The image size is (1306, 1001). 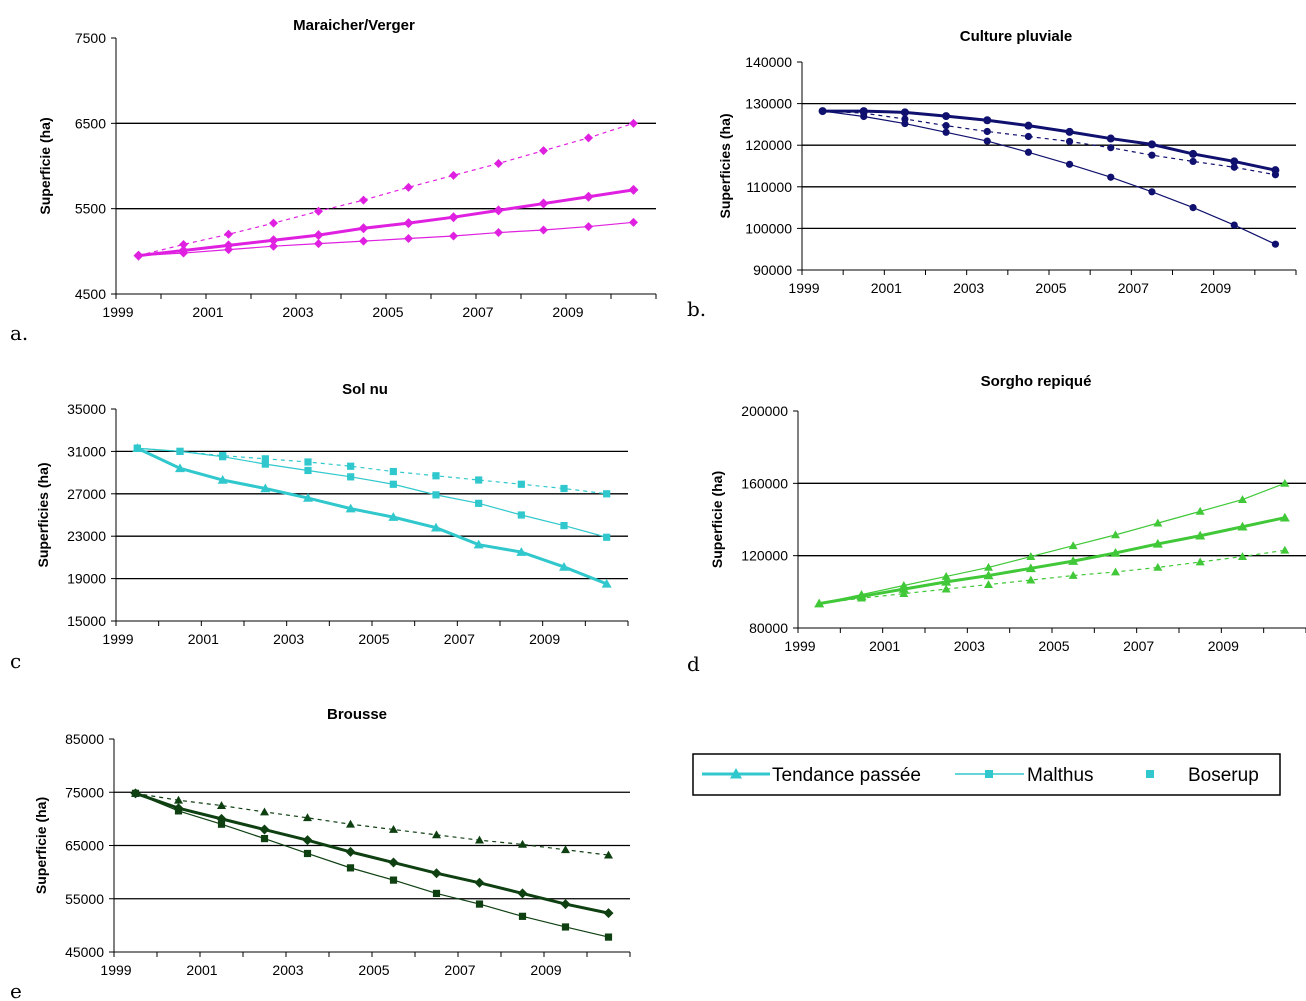 What do you see at coordinates (19, 333) in the screenshot?
I see `panel-letter: a.` at bounding box center [19, 333].